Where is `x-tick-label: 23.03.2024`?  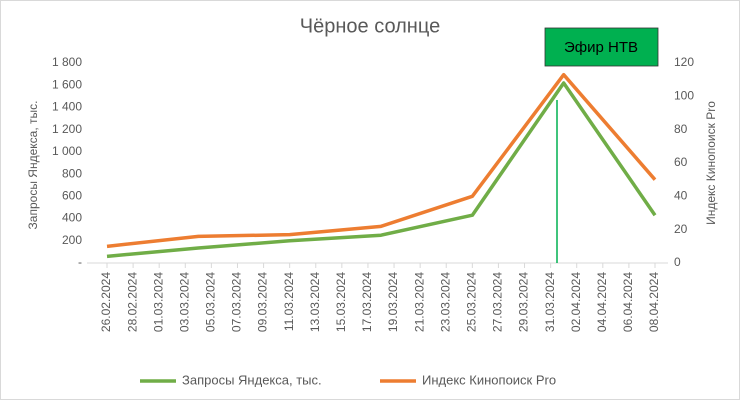
x-tick-label: 23.03.2024 is located at coordinates (445, 302).